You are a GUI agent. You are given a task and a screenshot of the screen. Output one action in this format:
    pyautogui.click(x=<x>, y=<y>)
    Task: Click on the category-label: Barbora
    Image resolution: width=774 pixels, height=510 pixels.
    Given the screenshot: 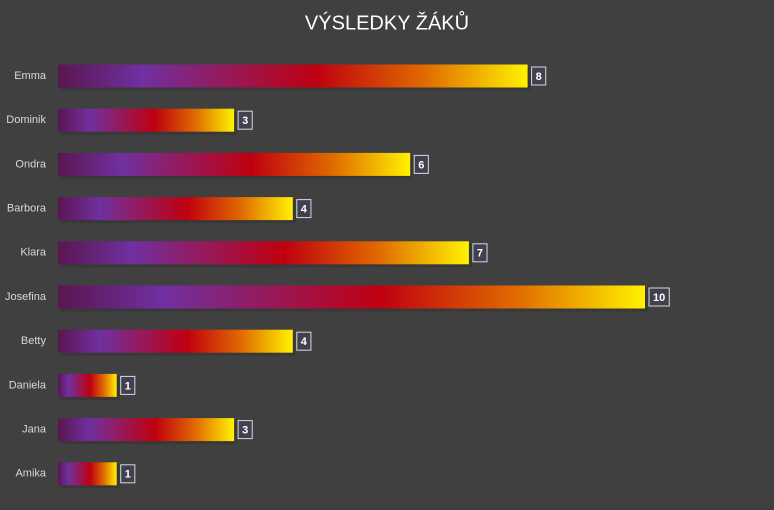 What is the action you would take?
    pyautogui.click(x=27, y=209)
    